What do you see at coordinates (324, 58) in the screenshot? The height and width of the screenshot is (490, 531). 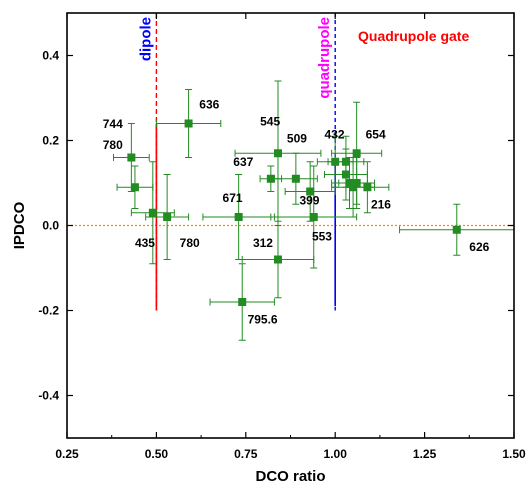 I see `quadrupole-annotation: quadrupole` at bounding box center [324, 58].